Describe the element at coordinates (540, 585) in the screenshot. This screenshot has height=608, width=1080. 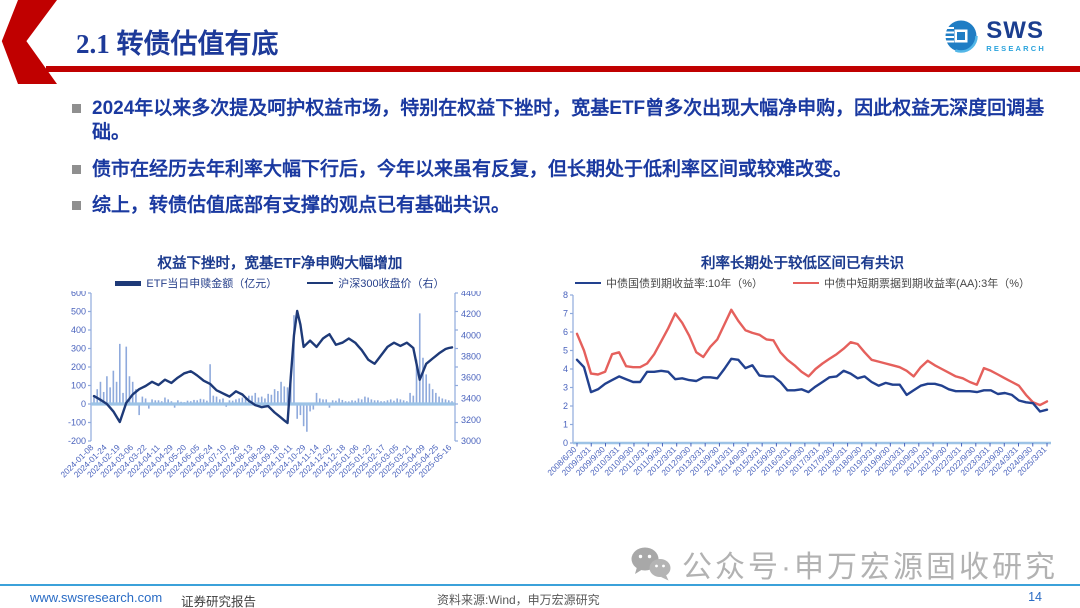
I see `footer-rule` at that location.